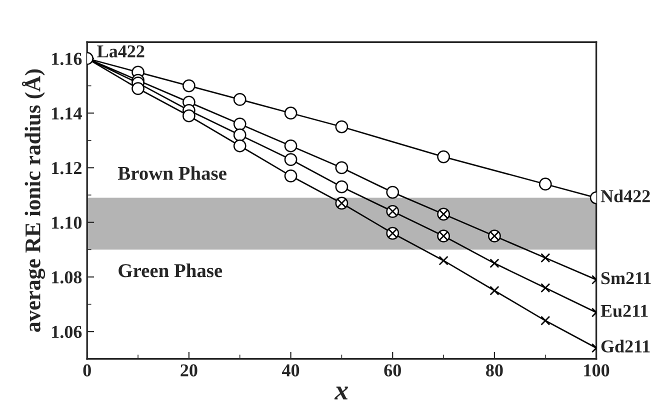  Describe the element at coordinates (67, 59) in the screenshot. I see `y-tick-label: 1.16` at that location.